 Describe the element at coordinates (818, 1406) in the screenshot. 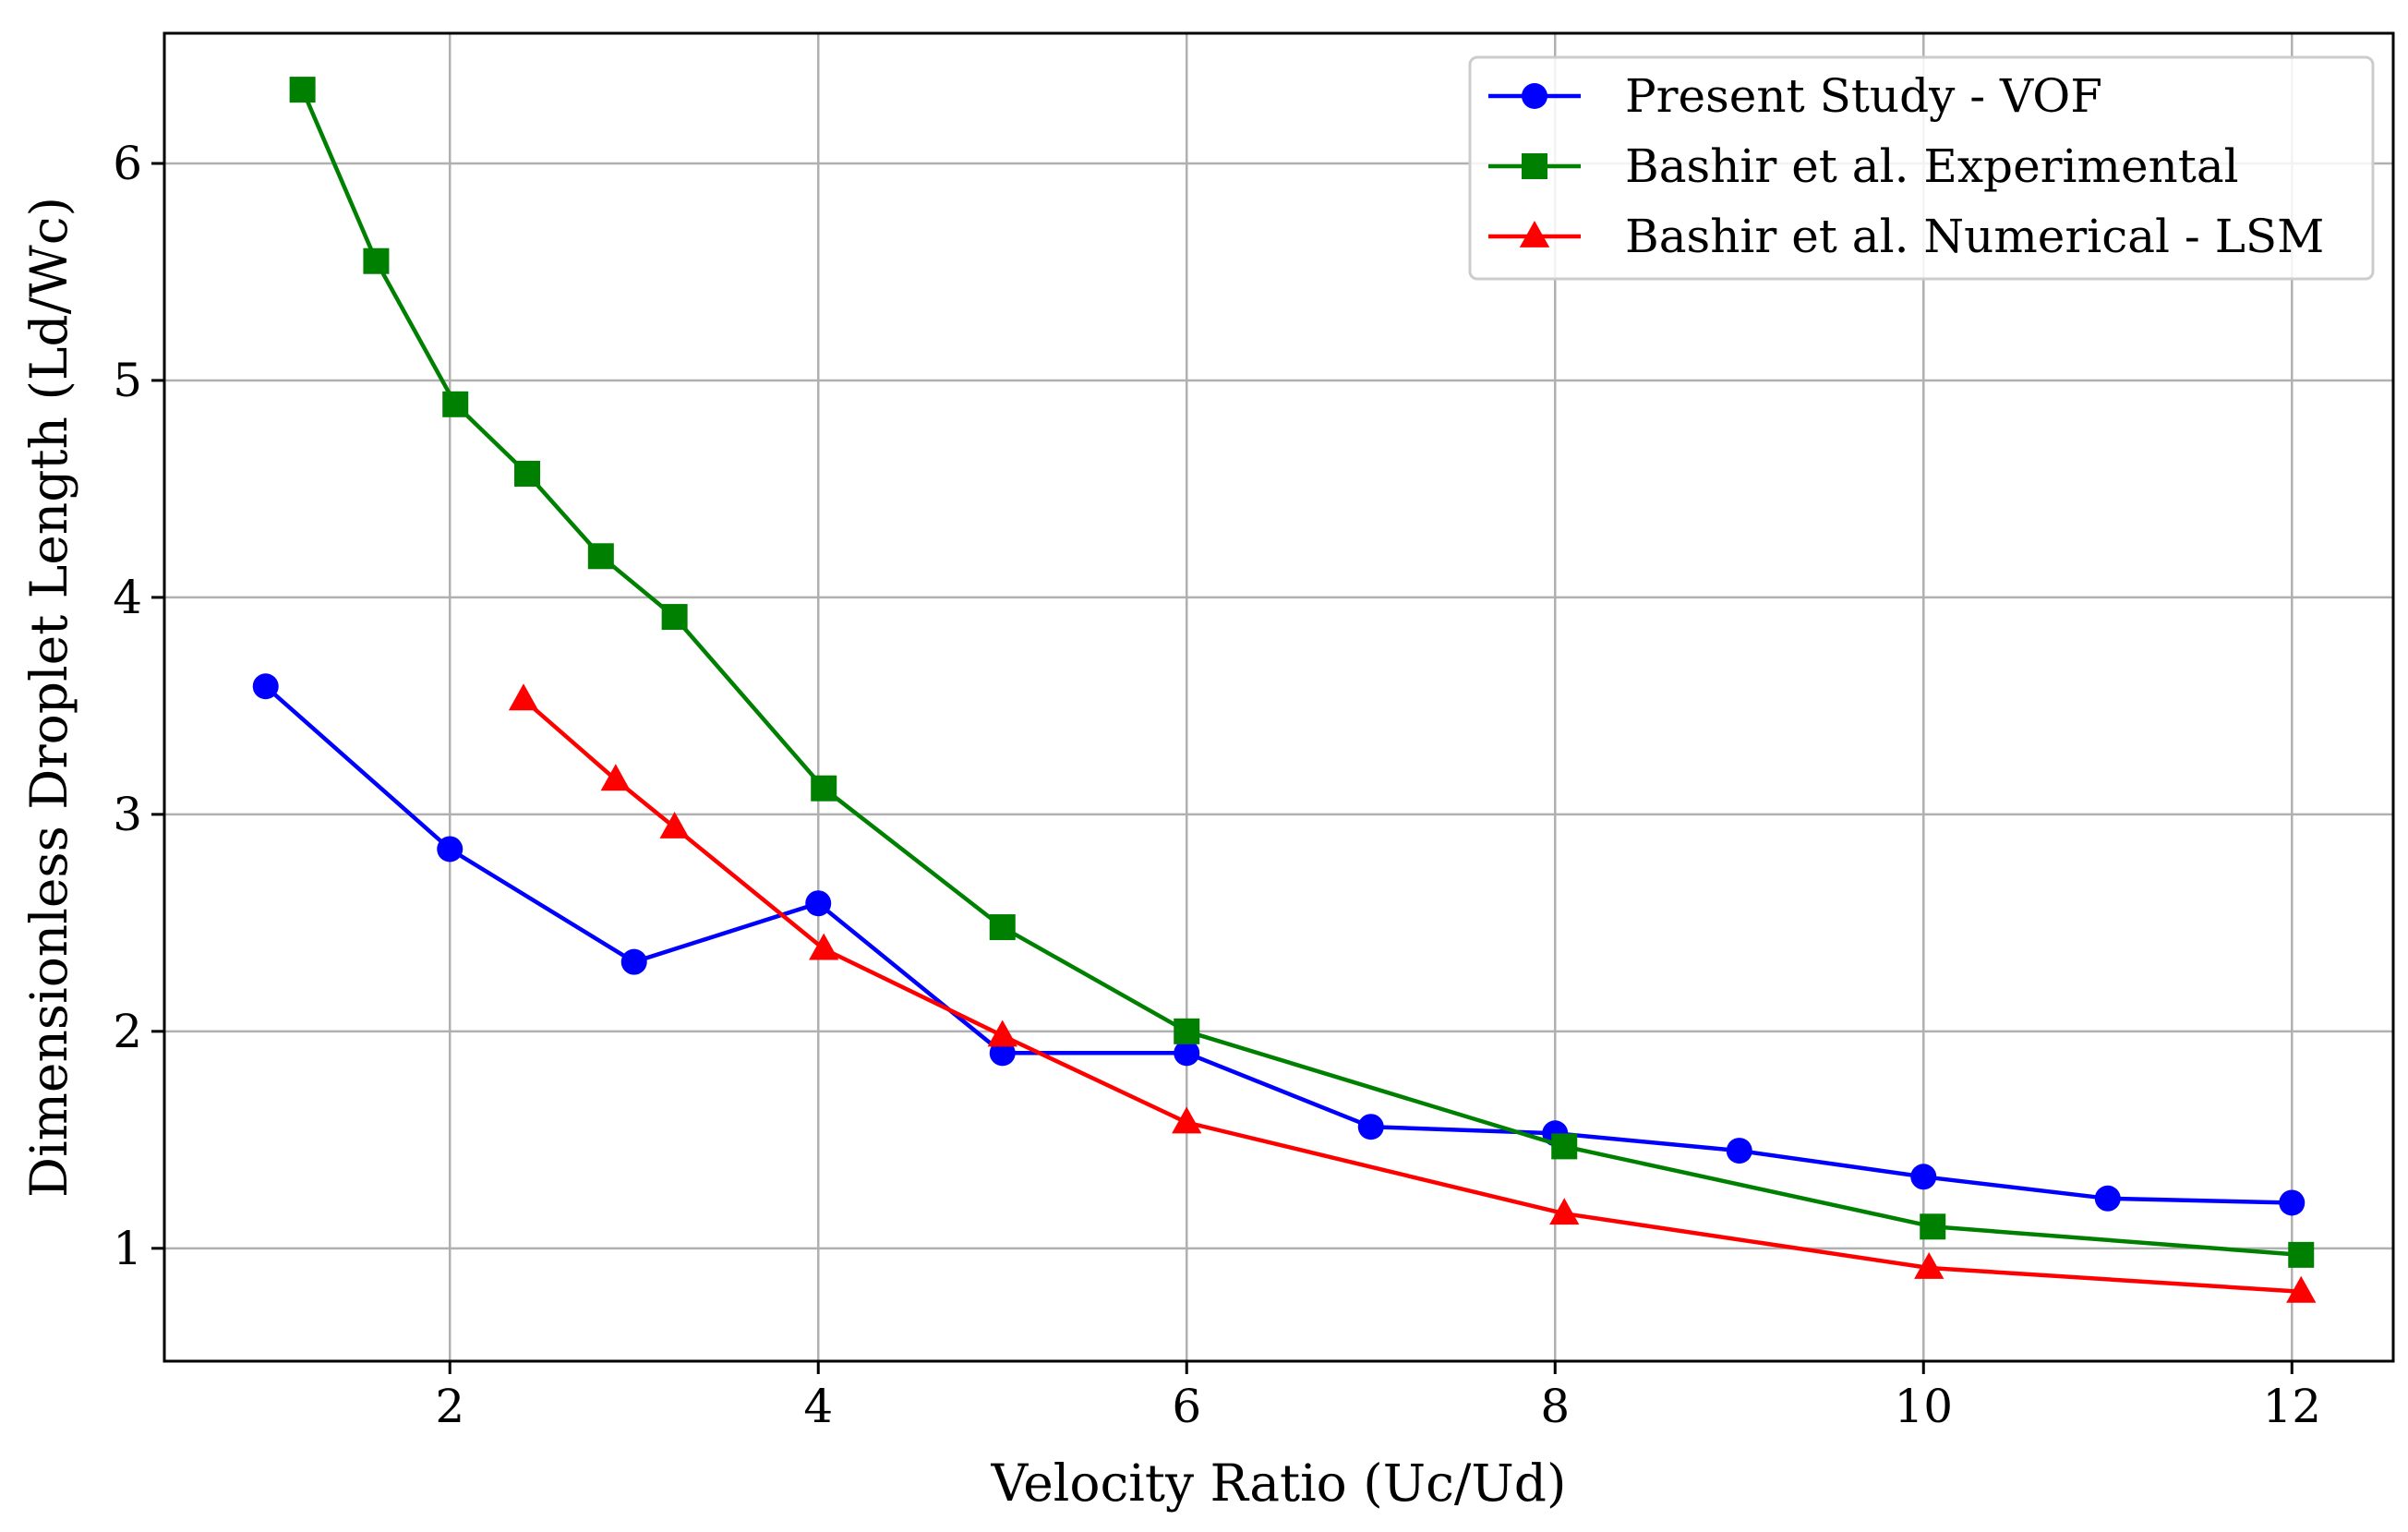

I see `x-tick-label: 4` at that location.